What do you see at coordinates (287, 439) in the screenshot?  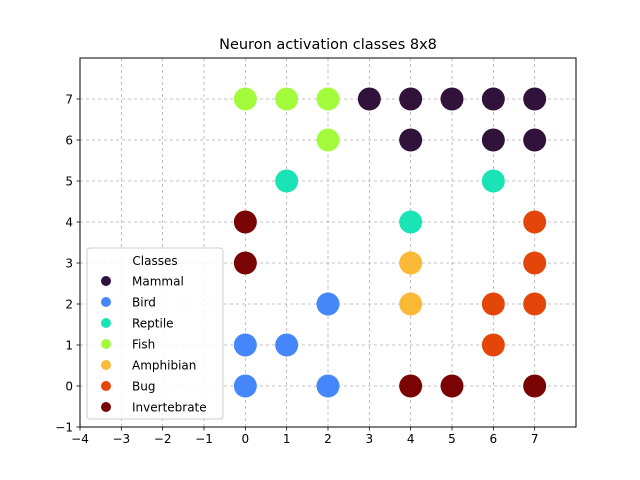 I see `x-tick-label: 1` at bounding box center [287, 439].